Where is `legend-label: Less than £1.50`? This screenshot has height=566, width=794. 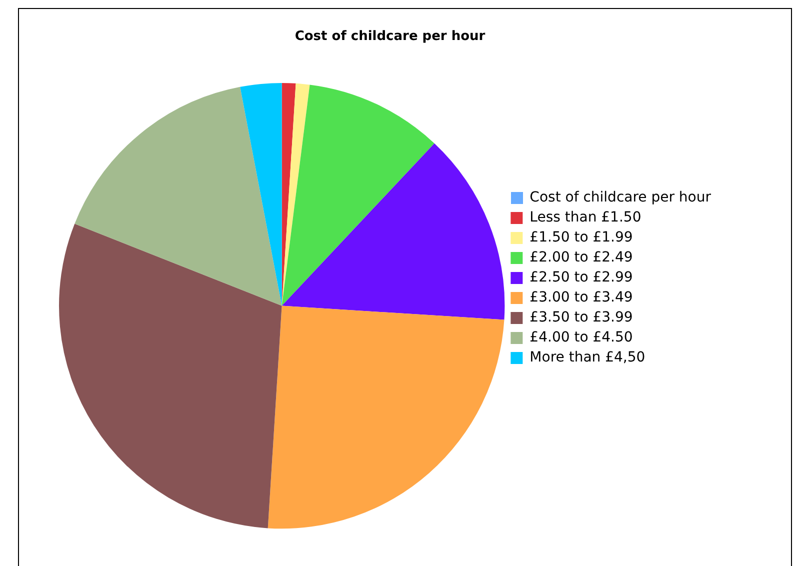 legend-label: Less than £1.50 is located at coordinates (586, 218).